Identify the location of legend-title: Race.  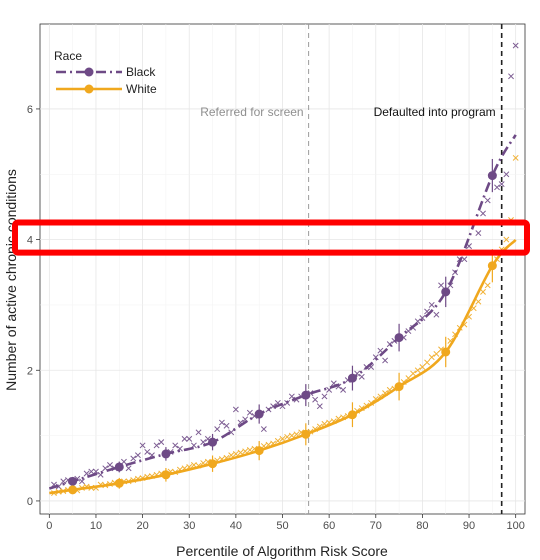
(68, 56).